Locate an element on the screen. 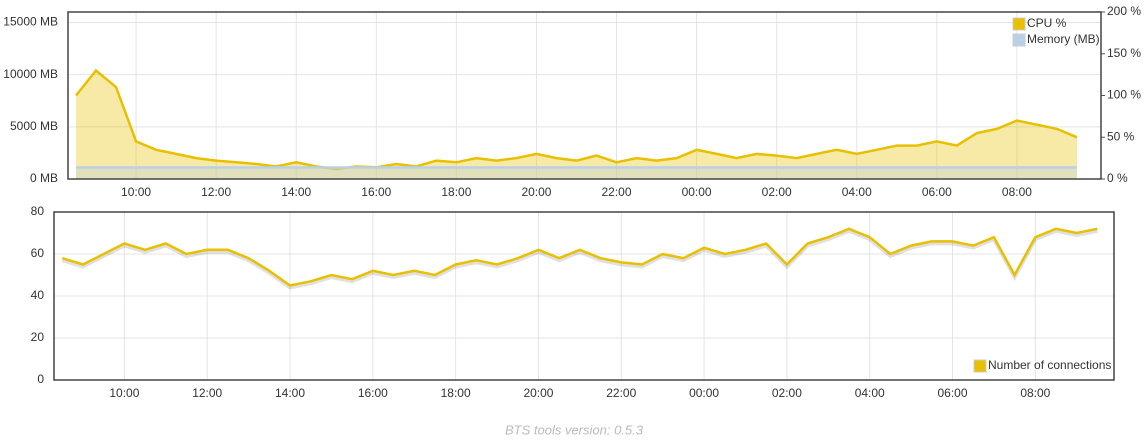 The height and width of the screenshot is (443, 1148). footer: BTS tools version: 0.5.3 is located at coordinates (574, 429).